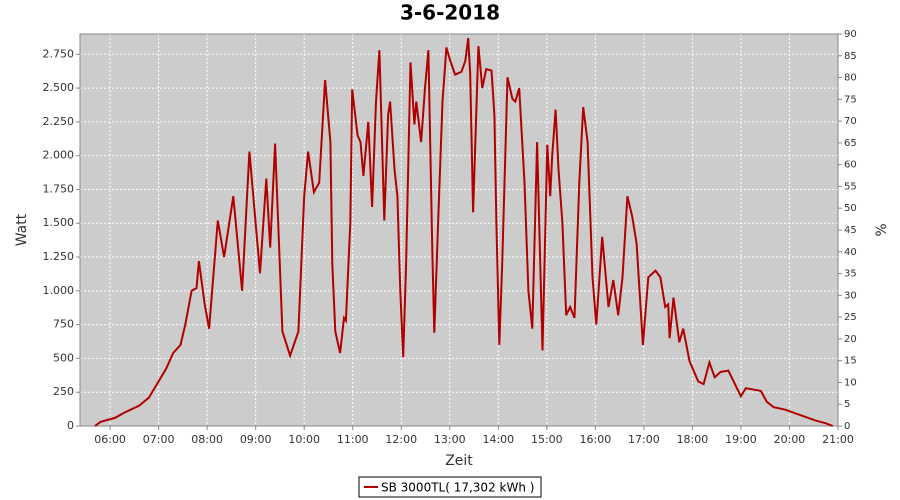 The width and height of the screenshot is (900, 500). I want to click on y2-tick-label: 5, so click(847, 404).